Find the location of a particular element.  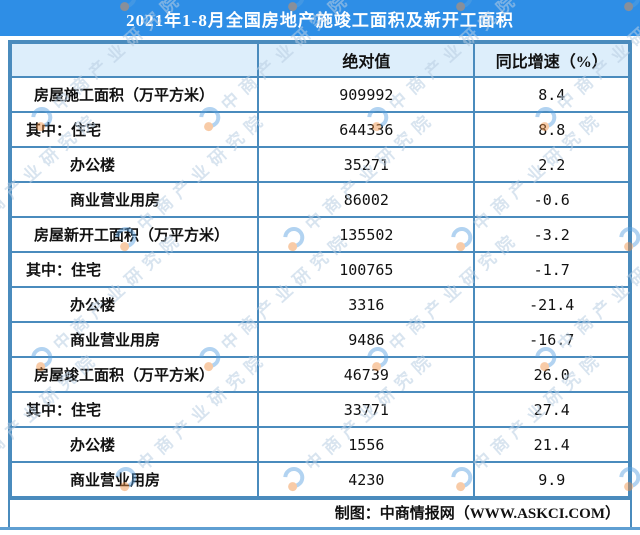

absolute-value-cell: 33771 is located at coordinates (366, 409).